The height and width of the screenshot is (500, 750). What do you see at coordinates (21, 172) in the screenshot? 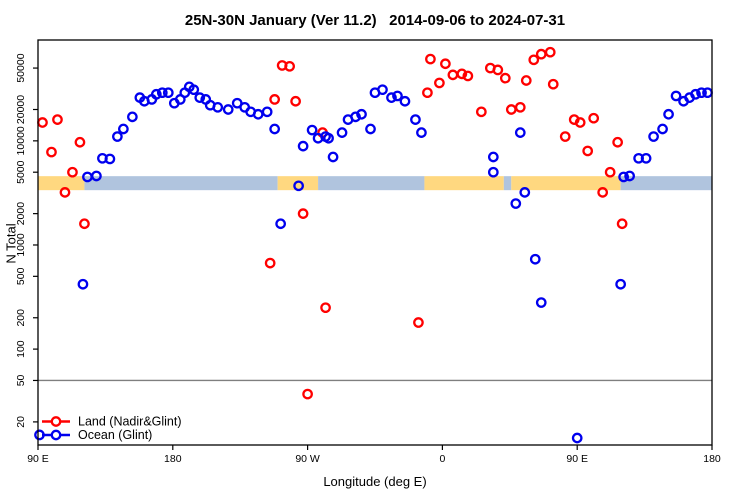
I see `y-tick-label: 5000` at bounding box center [21, 172].